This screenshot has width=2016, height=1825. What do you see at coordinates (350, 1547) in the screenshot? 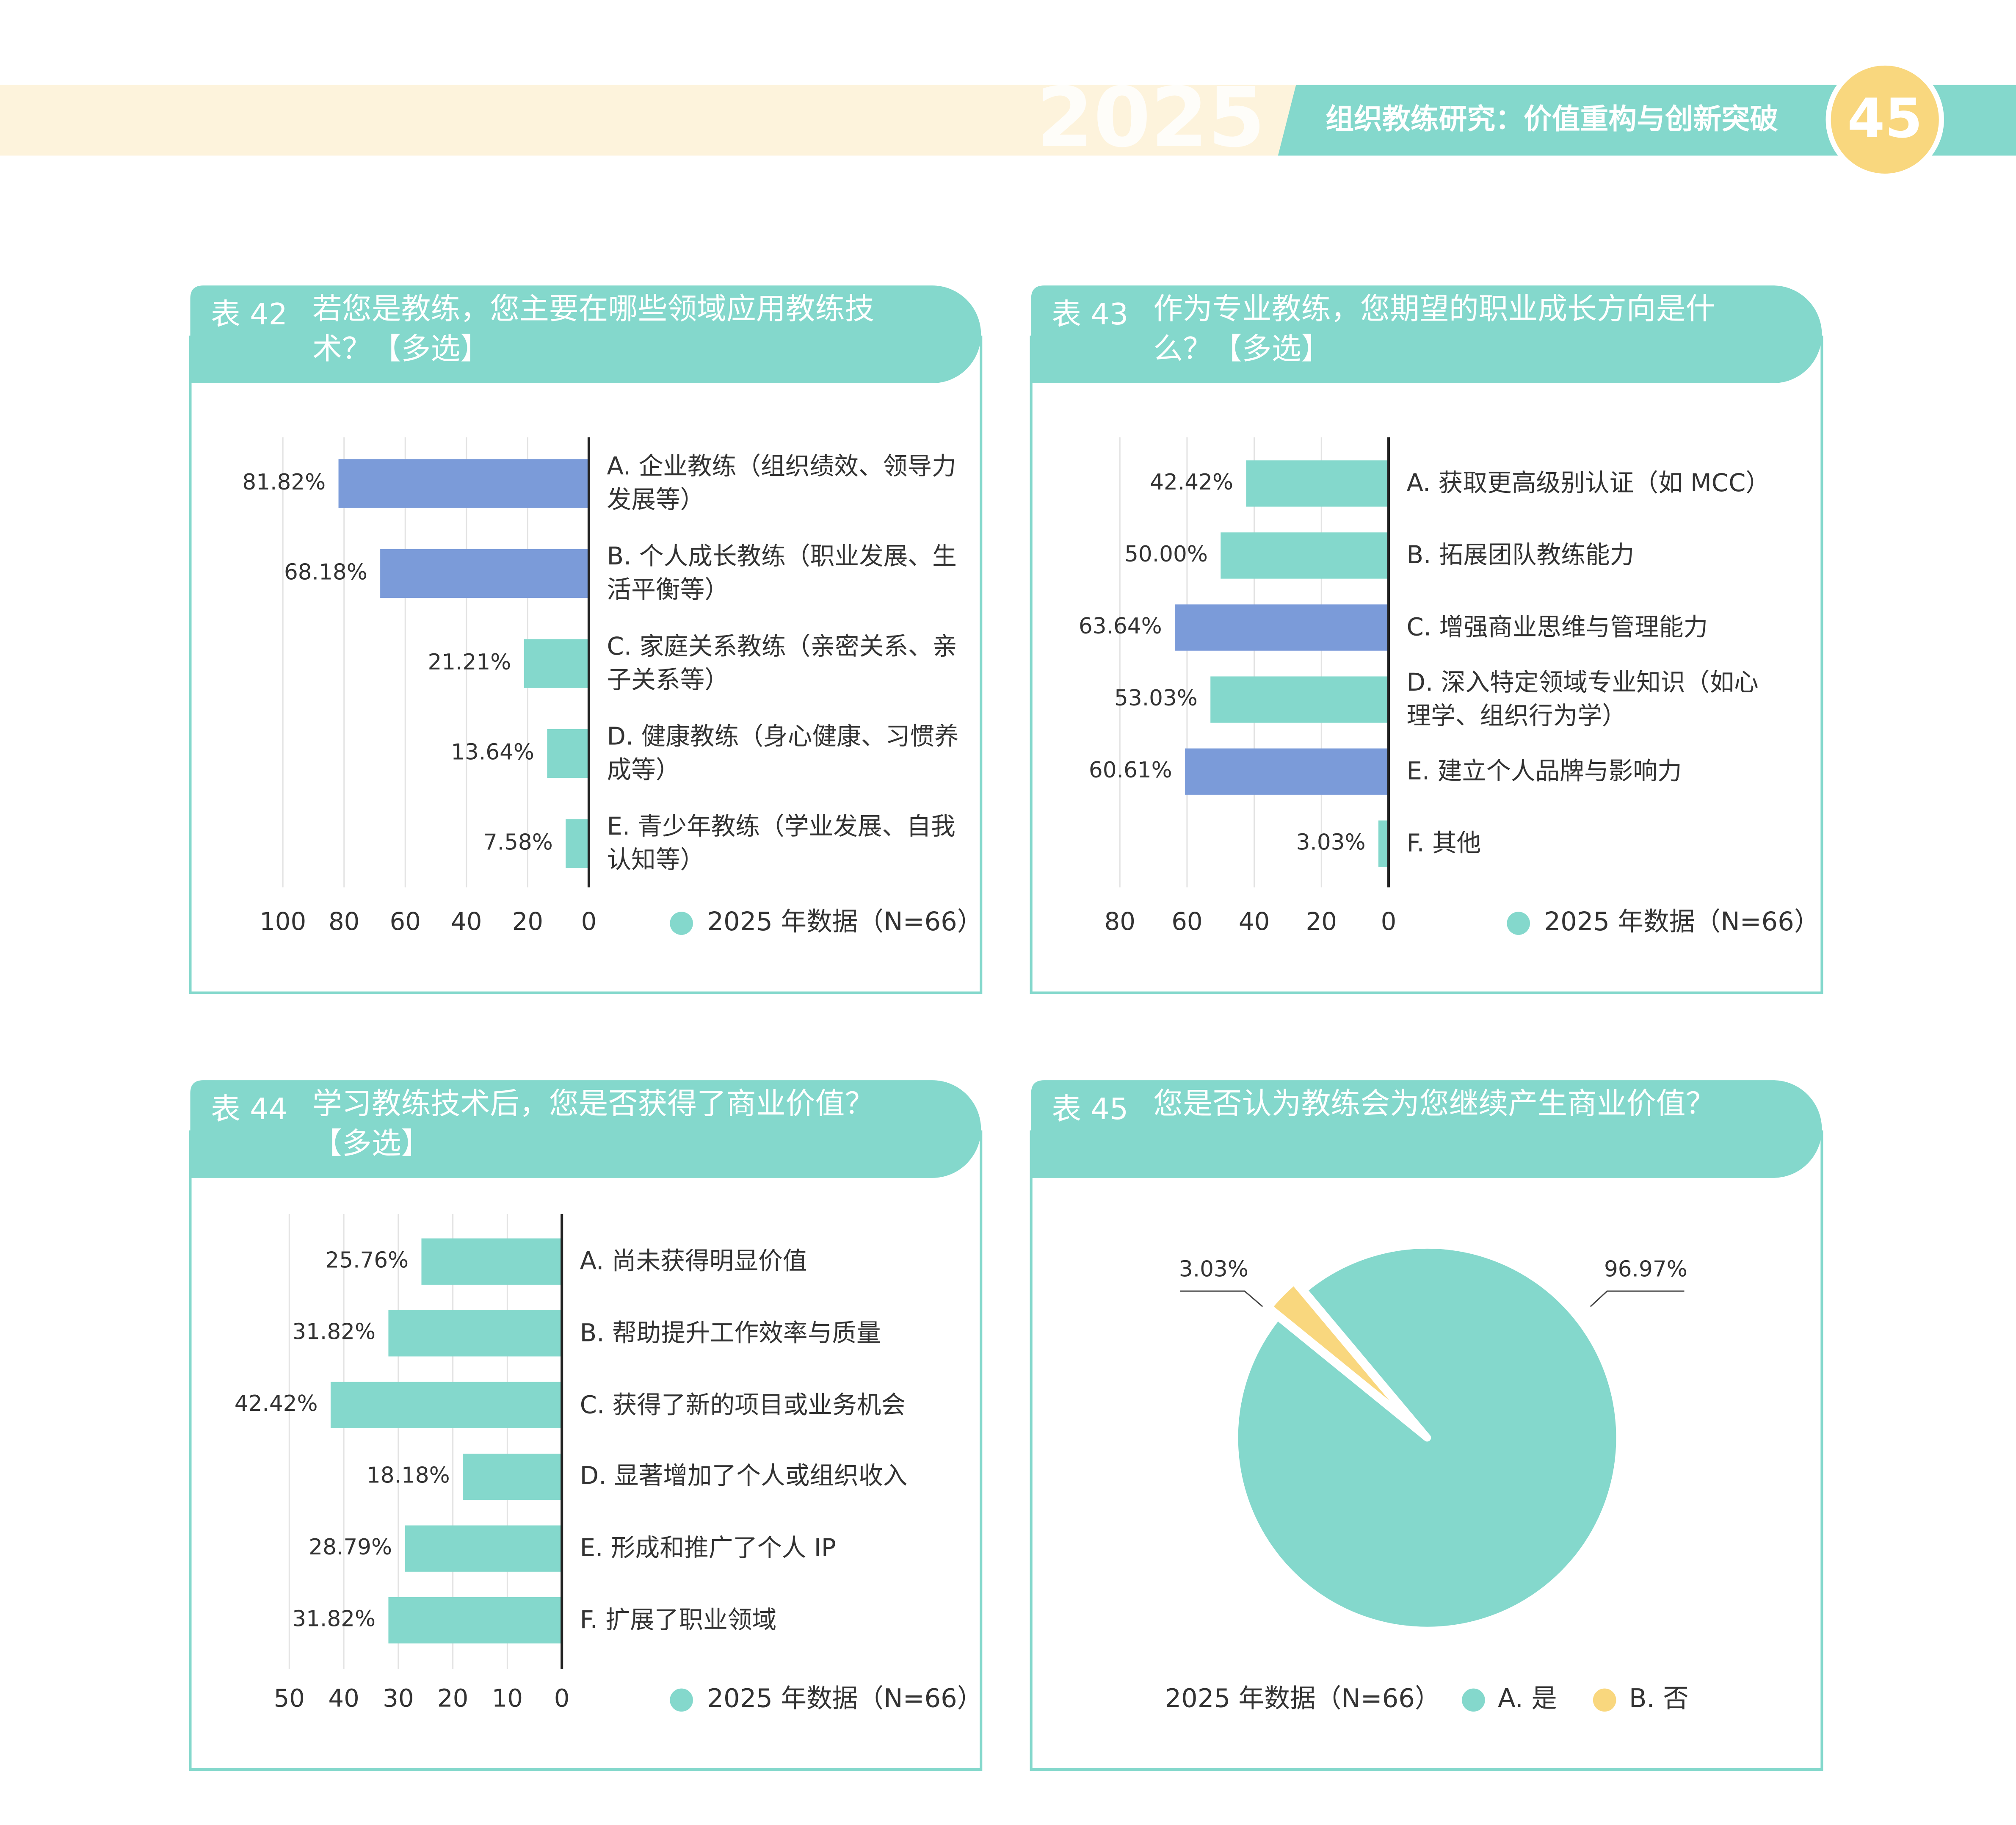
I see `data-label: 28.79%` at bounding box center [350, 1547].